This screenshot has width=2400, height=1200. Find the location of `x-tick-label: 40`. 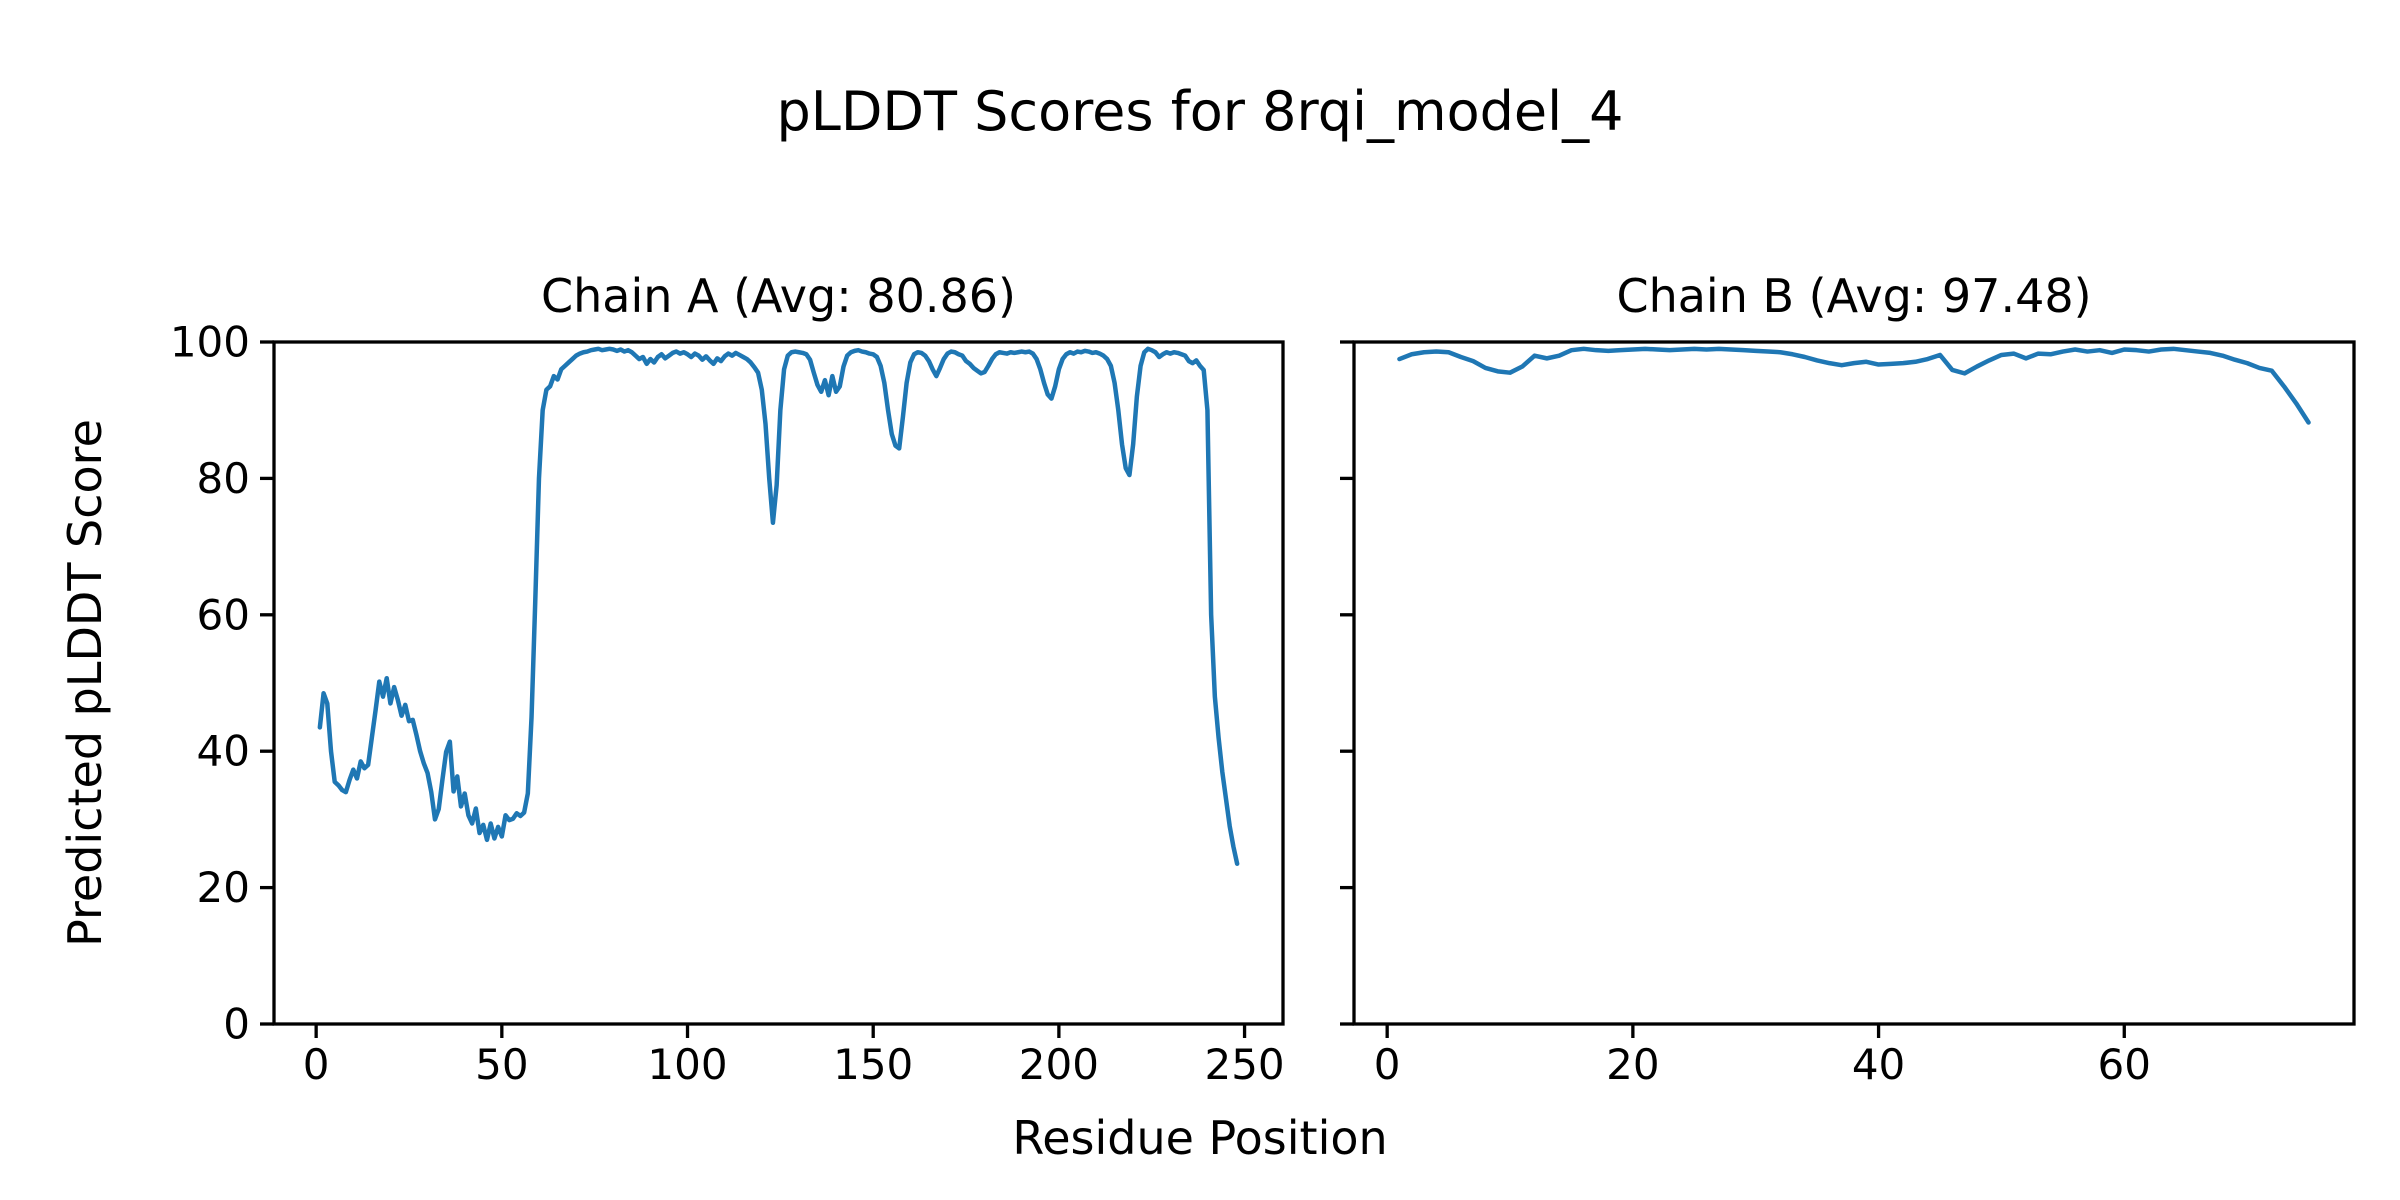

x-tick-label: 40 is located at coordinates (1878, 1064).